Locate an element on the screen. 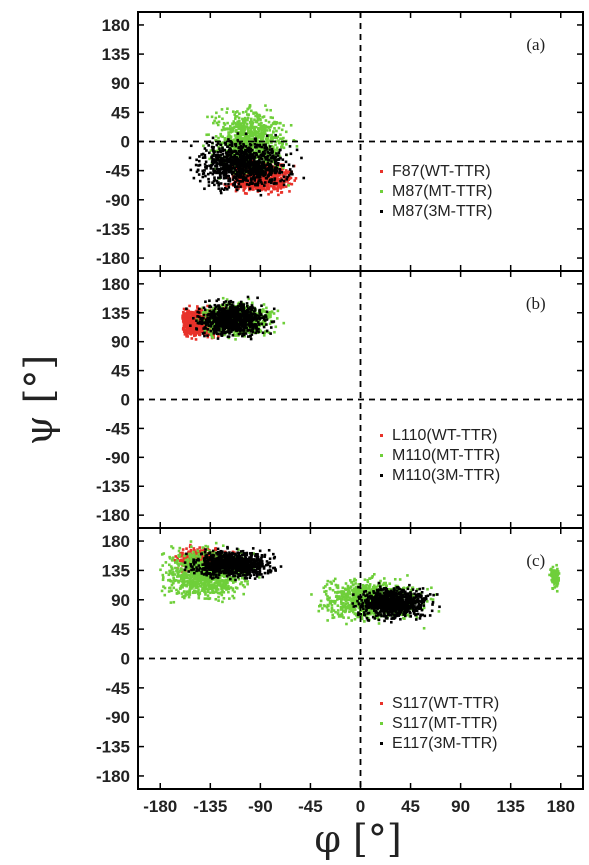 This screenshot has width=589, height=865. y-tick-label: -135 is located at coordinates (113, 229).